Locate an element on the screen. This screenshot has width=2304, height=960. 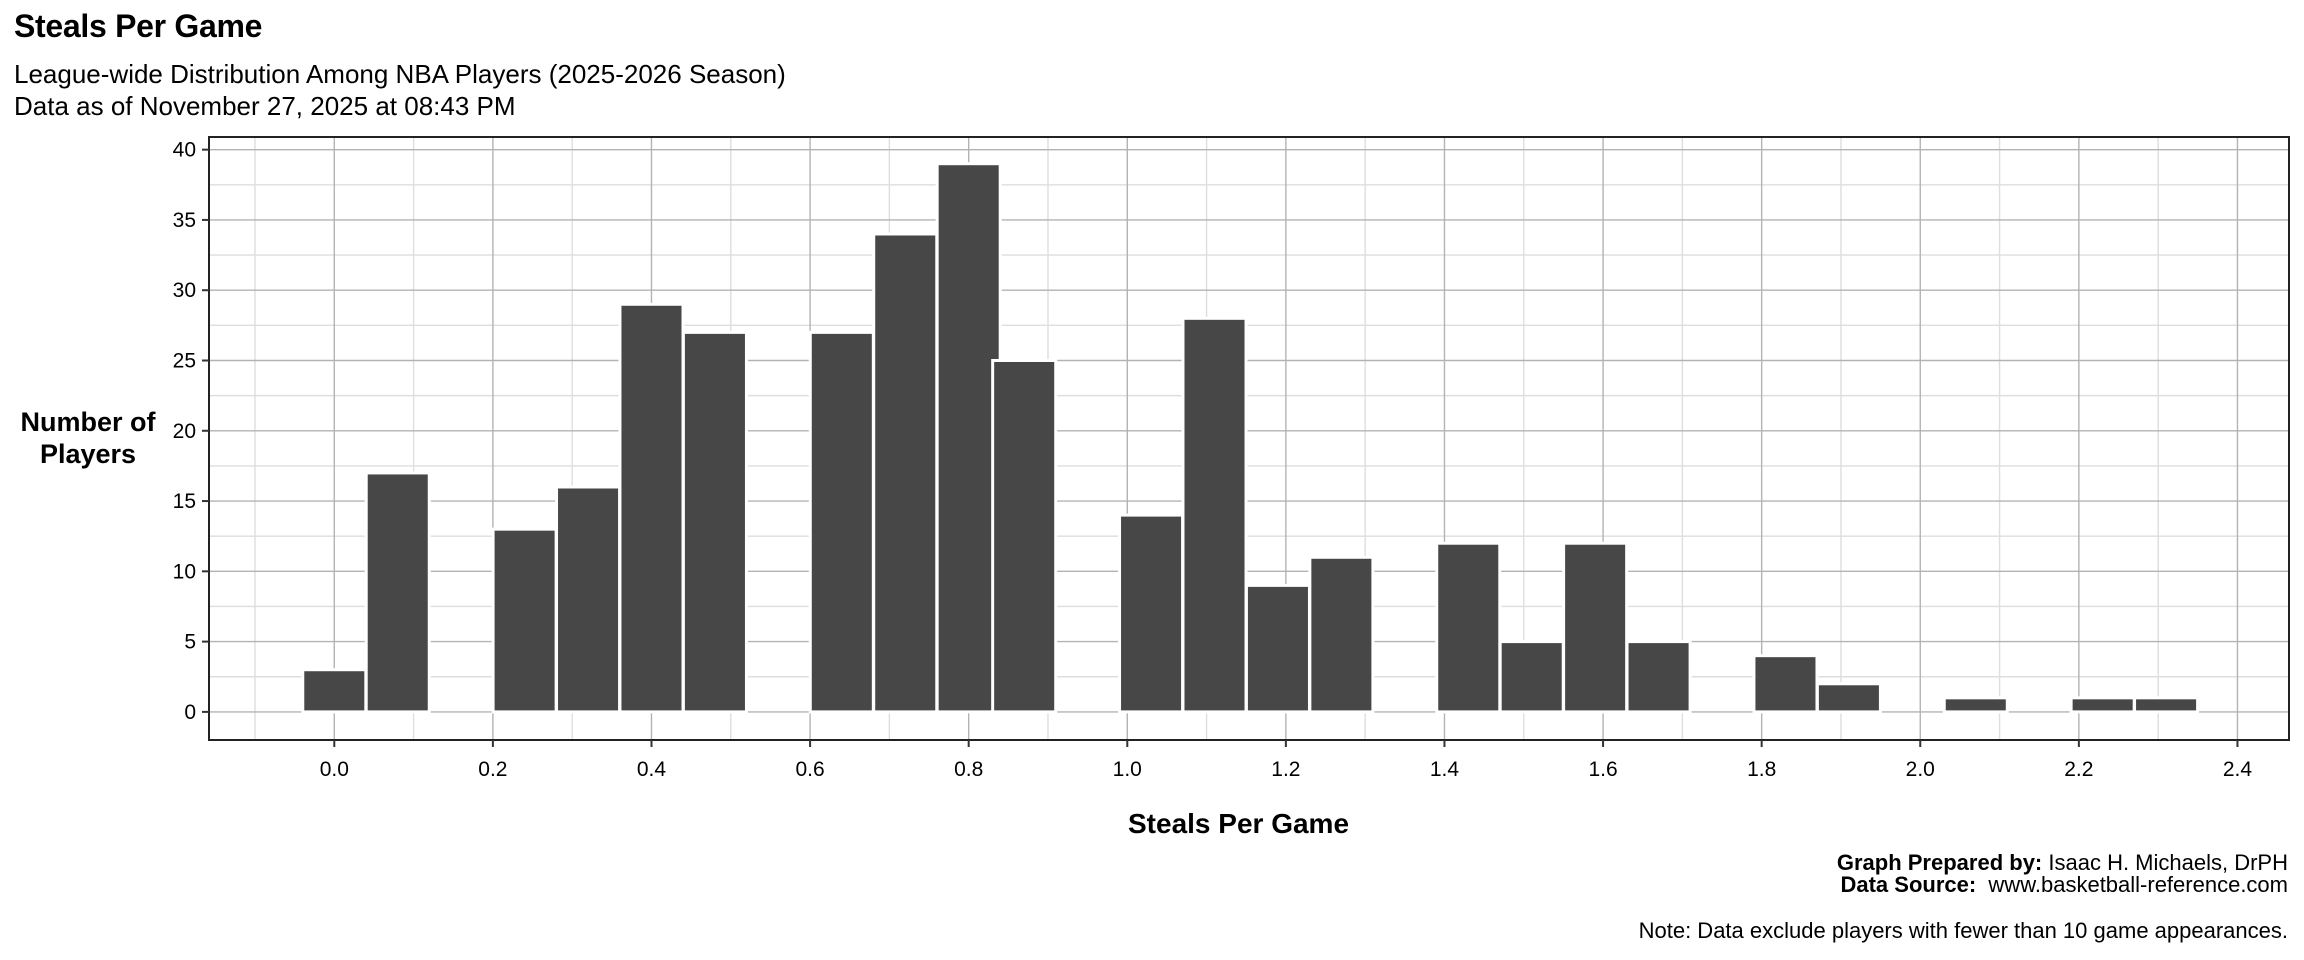
histogram-bar: 0.4: 29 is located at coordinates (651, 508).